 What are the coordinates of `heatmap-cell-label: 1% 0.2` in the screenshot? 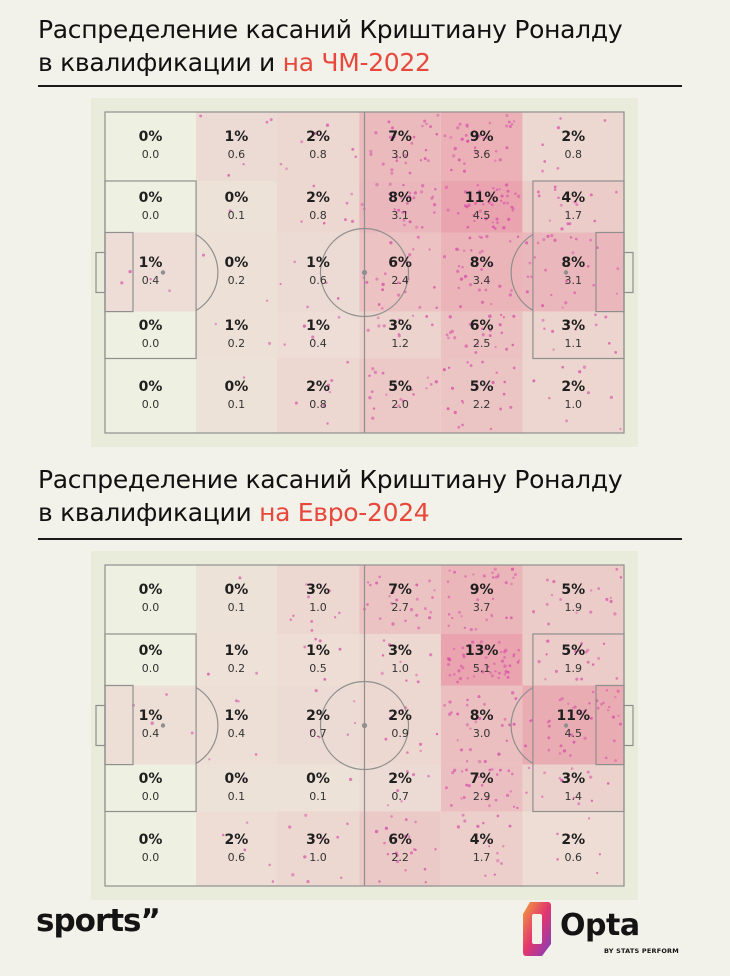 It's located at (236, 659).